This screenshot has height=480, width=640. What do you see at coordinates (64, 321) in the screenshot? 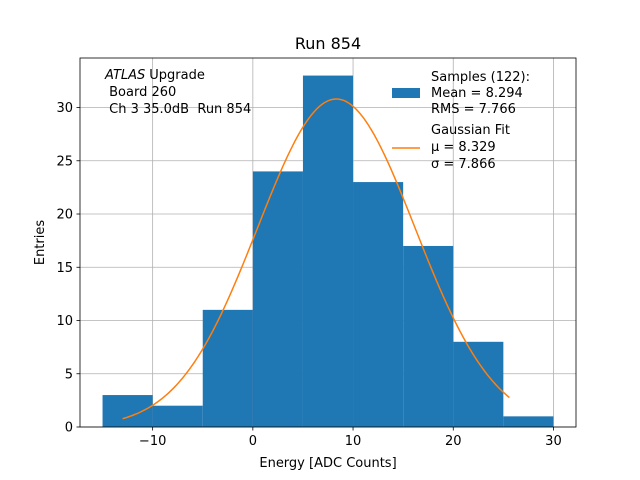
I see `y-tick-label: 10` at bounding box center [64, 321].